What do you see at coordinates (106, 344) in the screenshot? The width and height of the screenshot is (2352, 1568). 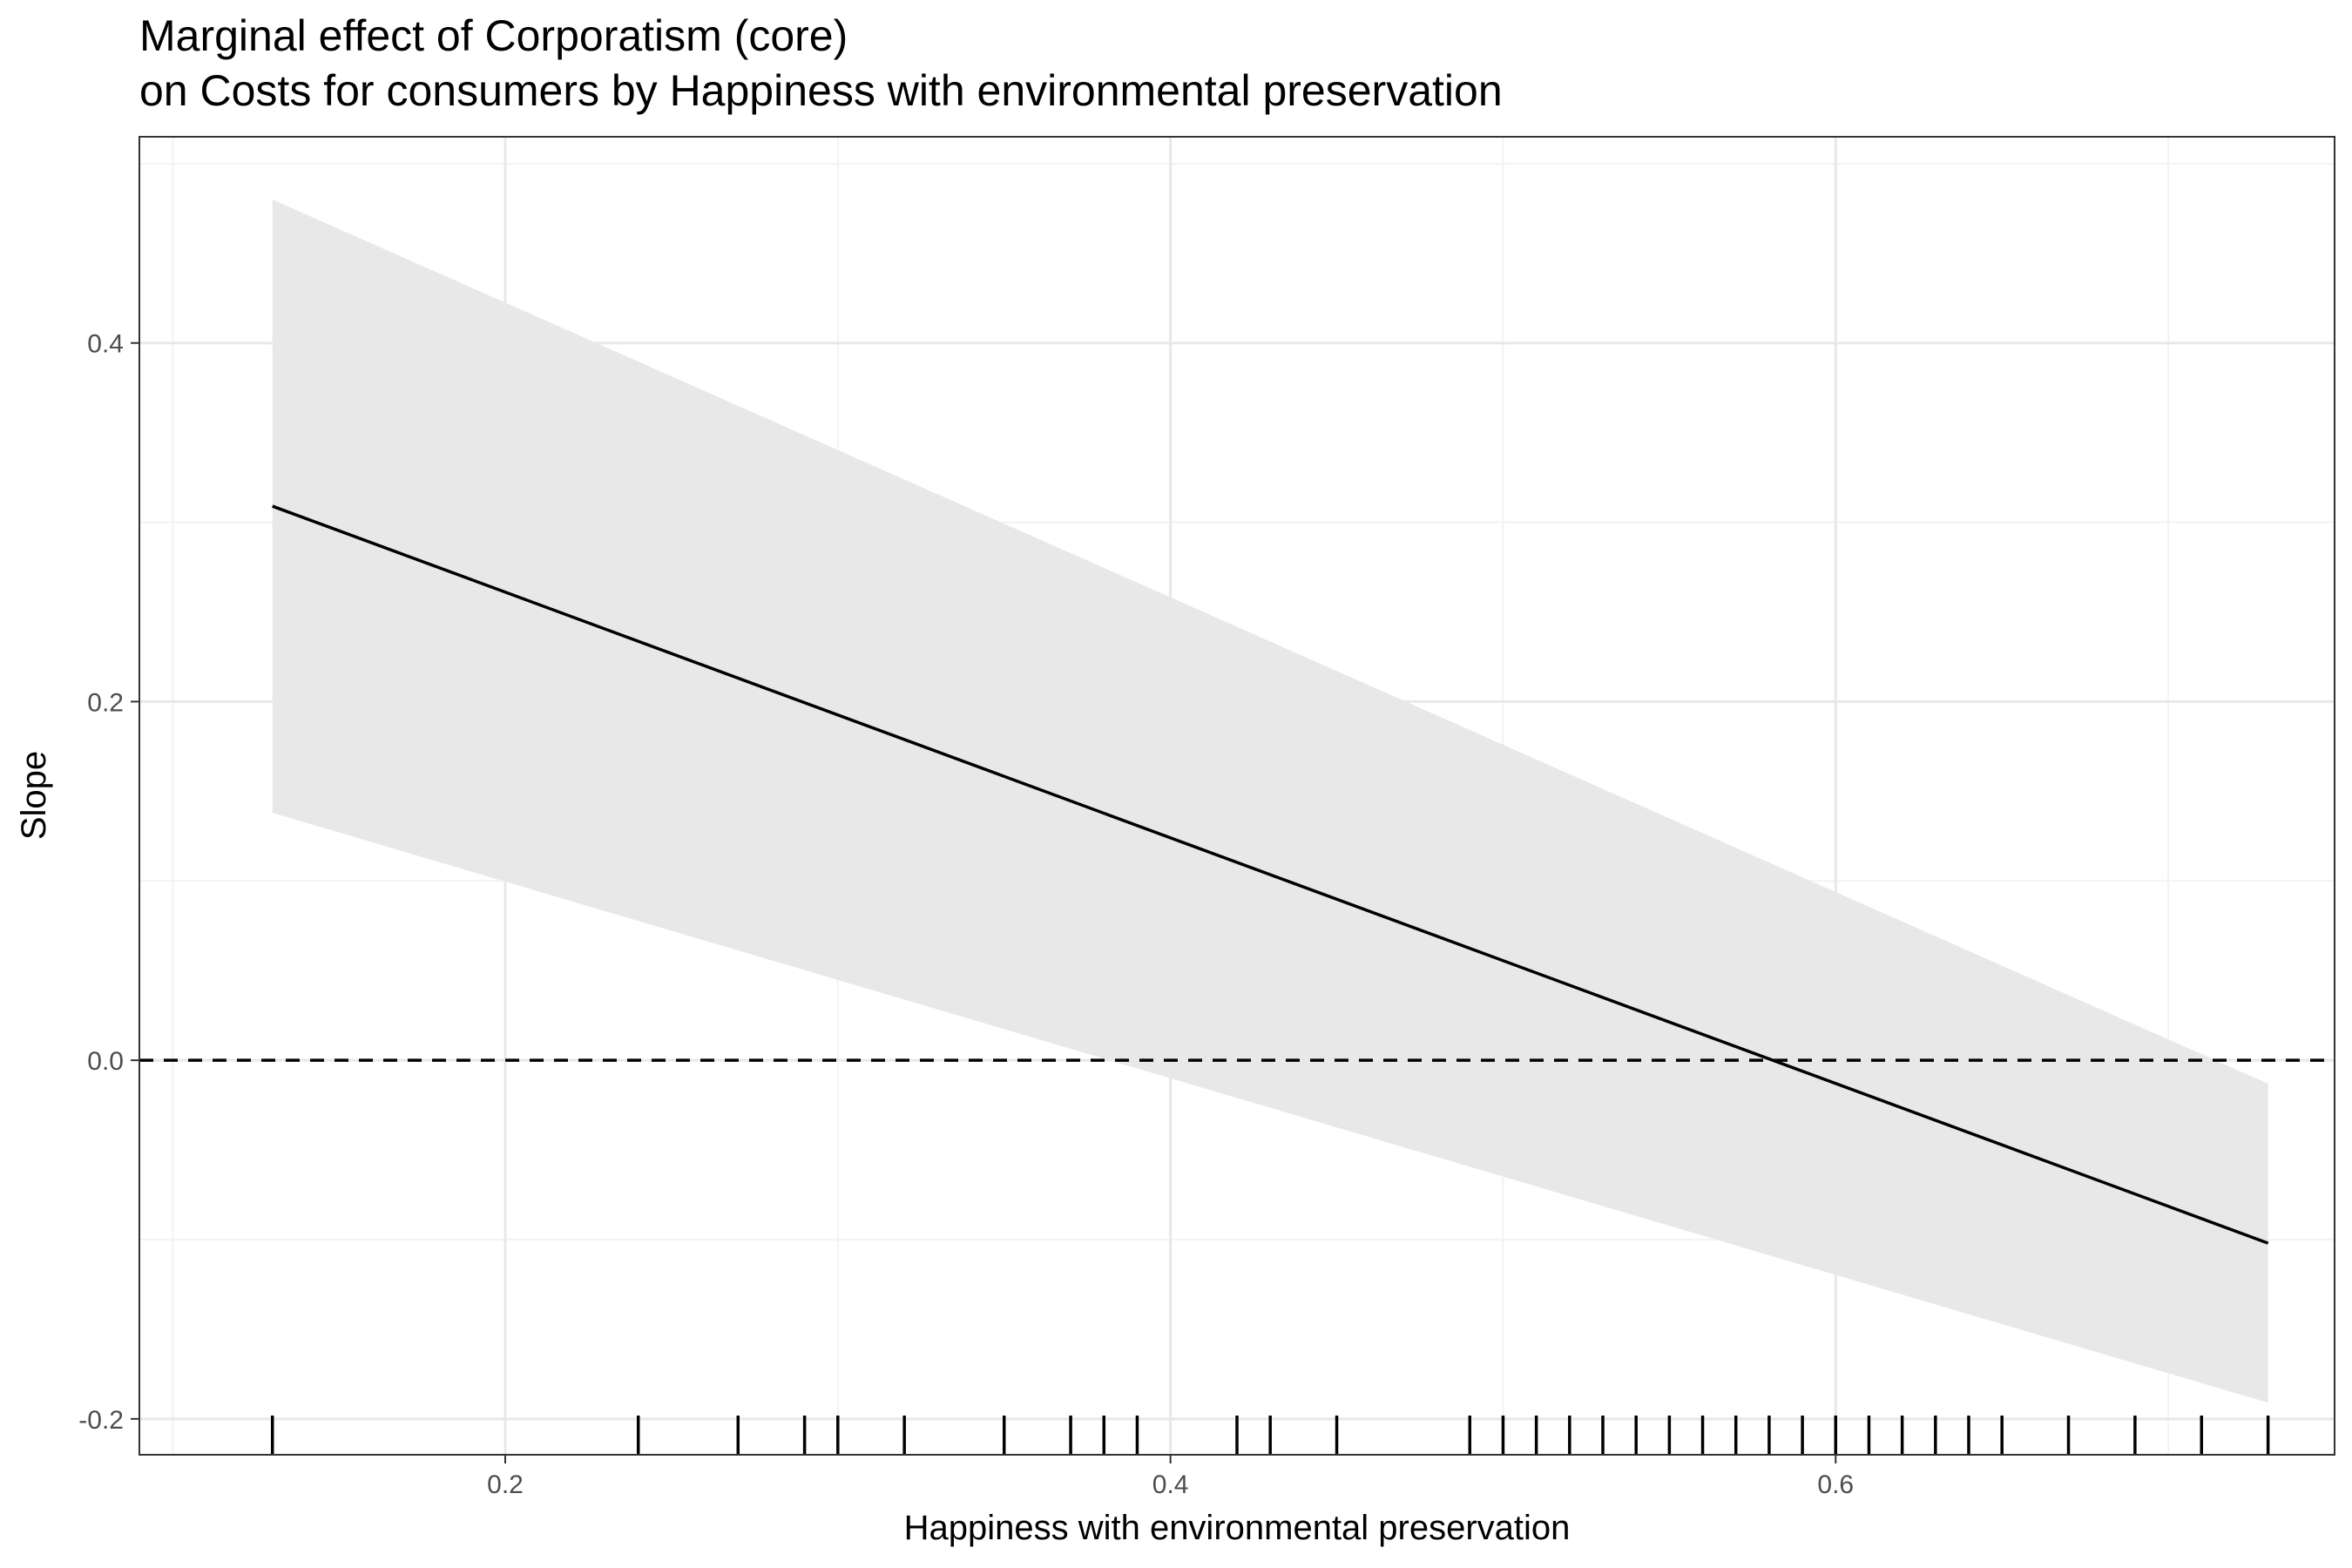 I see `y-tick-label: 0.4` at bounding box center [106, 344].